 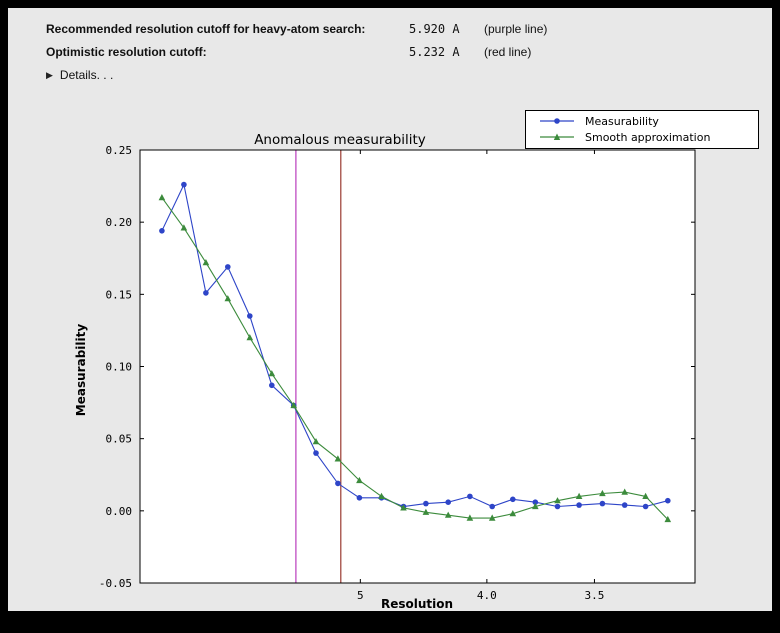 I want to click on chart-legend: Measurability Smooth approximation, so click(x=642, y=129).